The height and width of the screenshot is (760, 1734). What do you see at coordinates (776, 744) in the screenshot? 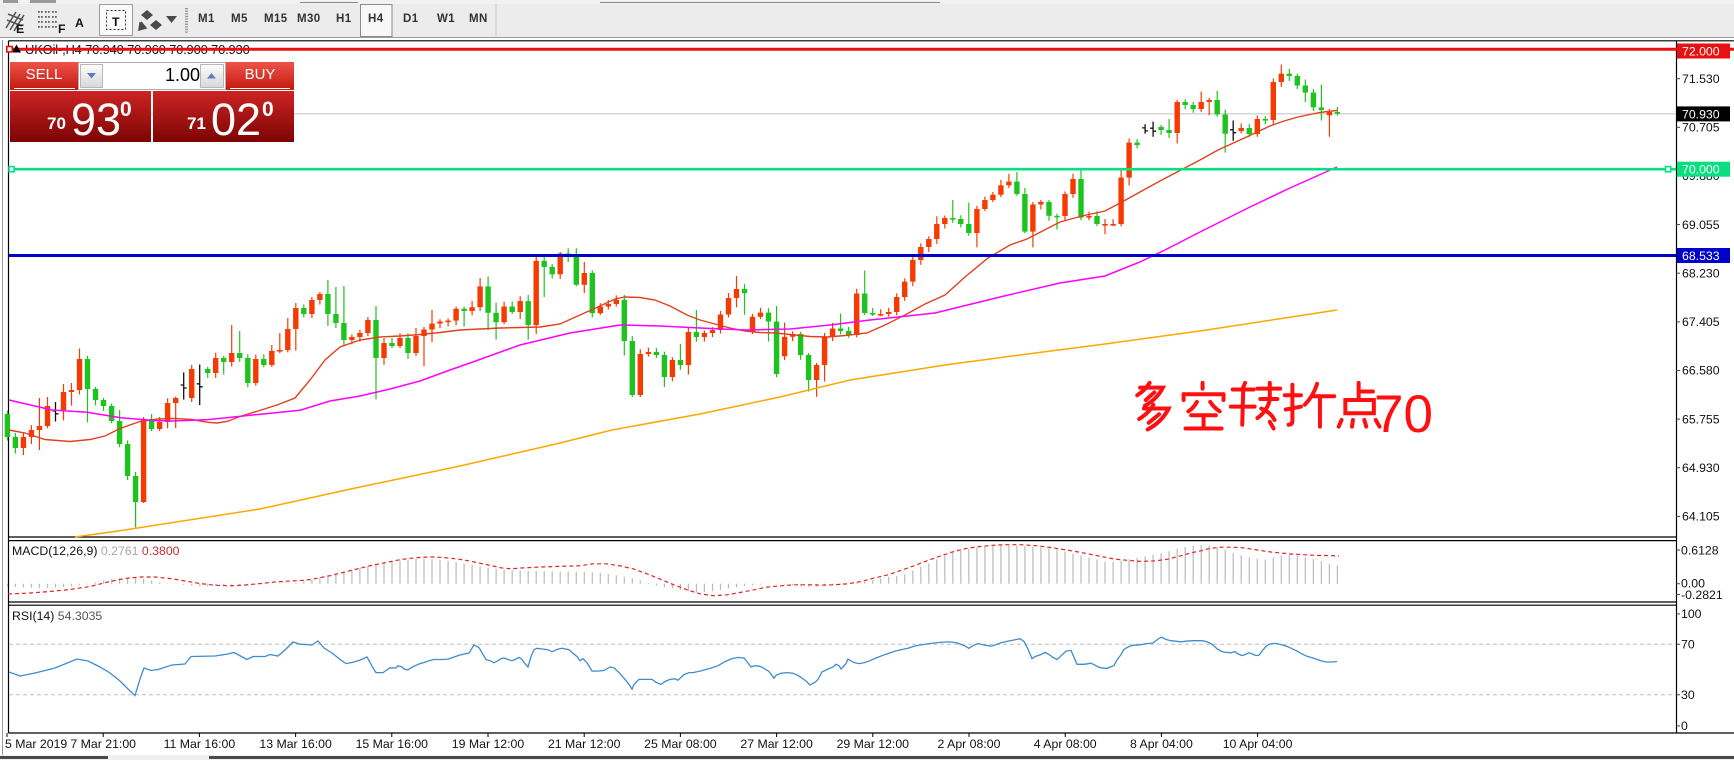
I see `svg-text: 27 Mar 12:00` at bounding box center [776, 744].